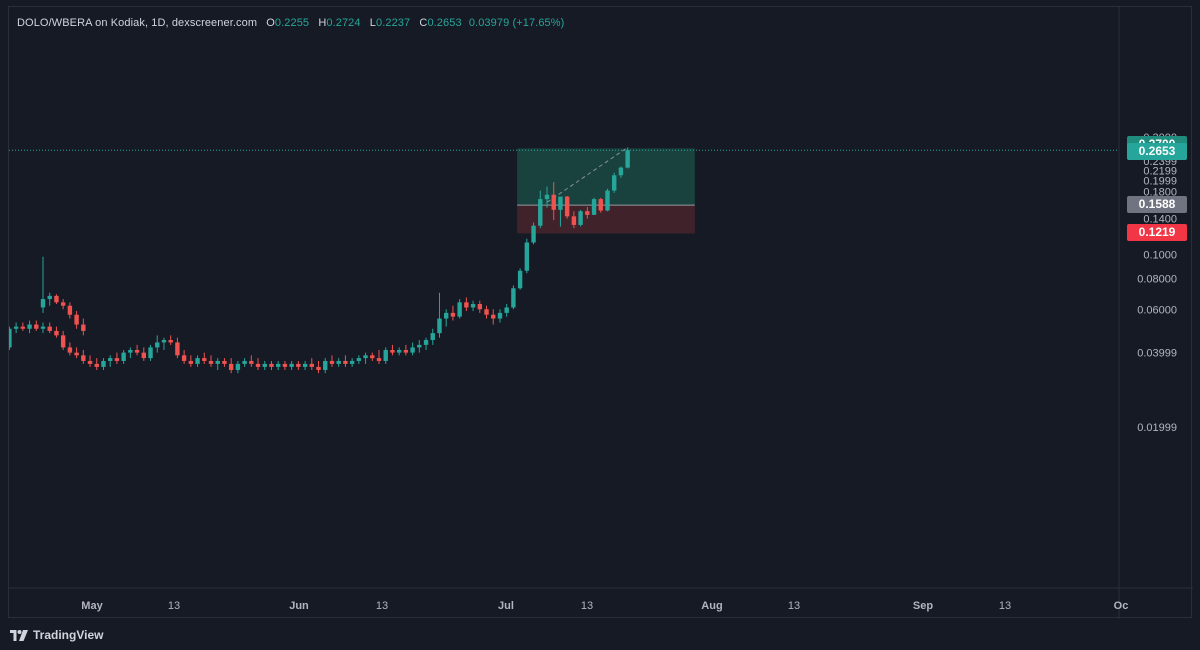  What do you see at coordinates (56, 635) in the screenshot?
I see `tradingview-logo: TradingView` at bounding box center [56, 635].